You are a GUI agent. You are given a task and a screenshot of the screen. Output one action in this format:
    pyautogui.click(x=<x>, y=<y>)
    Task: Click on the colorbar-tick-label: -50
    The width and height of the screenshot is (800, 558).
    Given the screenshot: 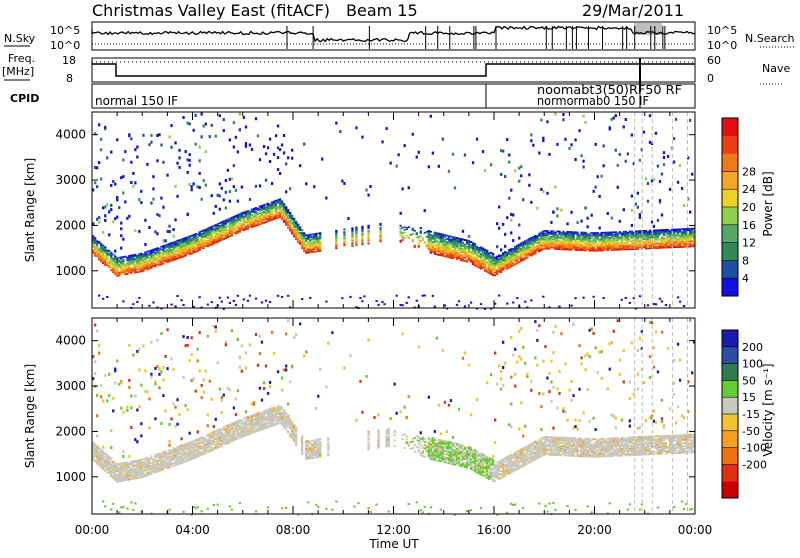 What is the action you would take?
    pyautogui.click(x=751, y=431)
    